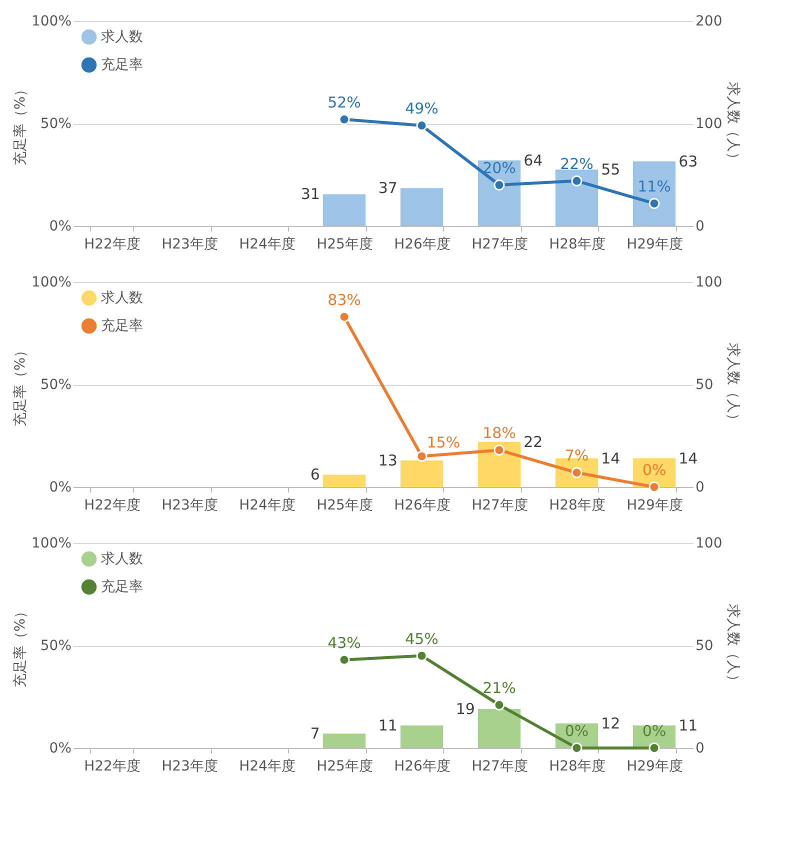 The height and width of the screenshot is (849, 790). What do you see at coordinates (499, 687) in the screenshot?
I see `data-label: 21%` at bounding box center [499, 687].